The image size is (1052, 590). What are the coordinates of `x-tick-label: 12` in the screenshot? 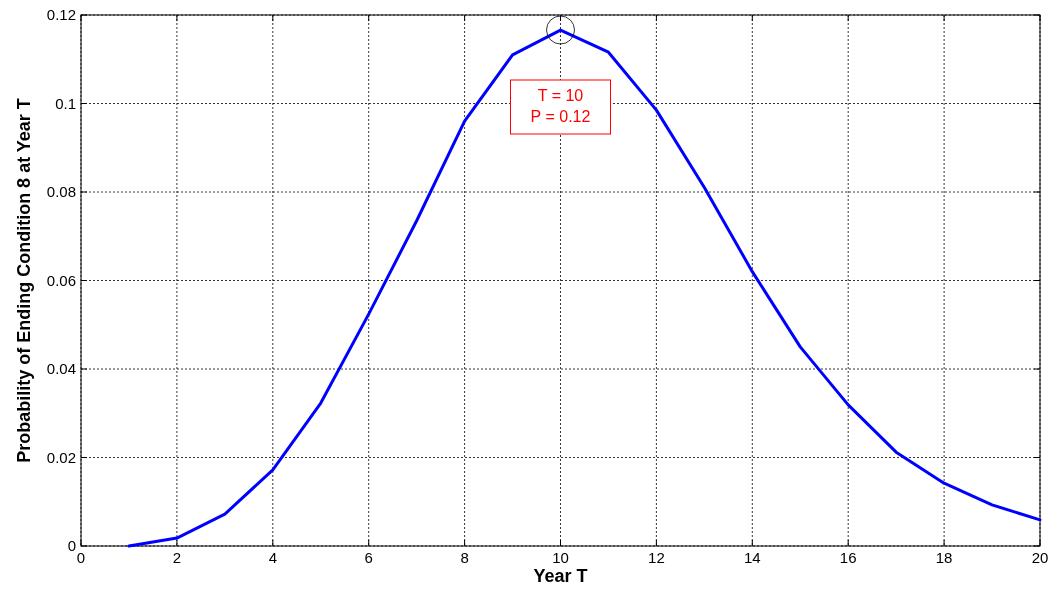 It's located at (656, 557).